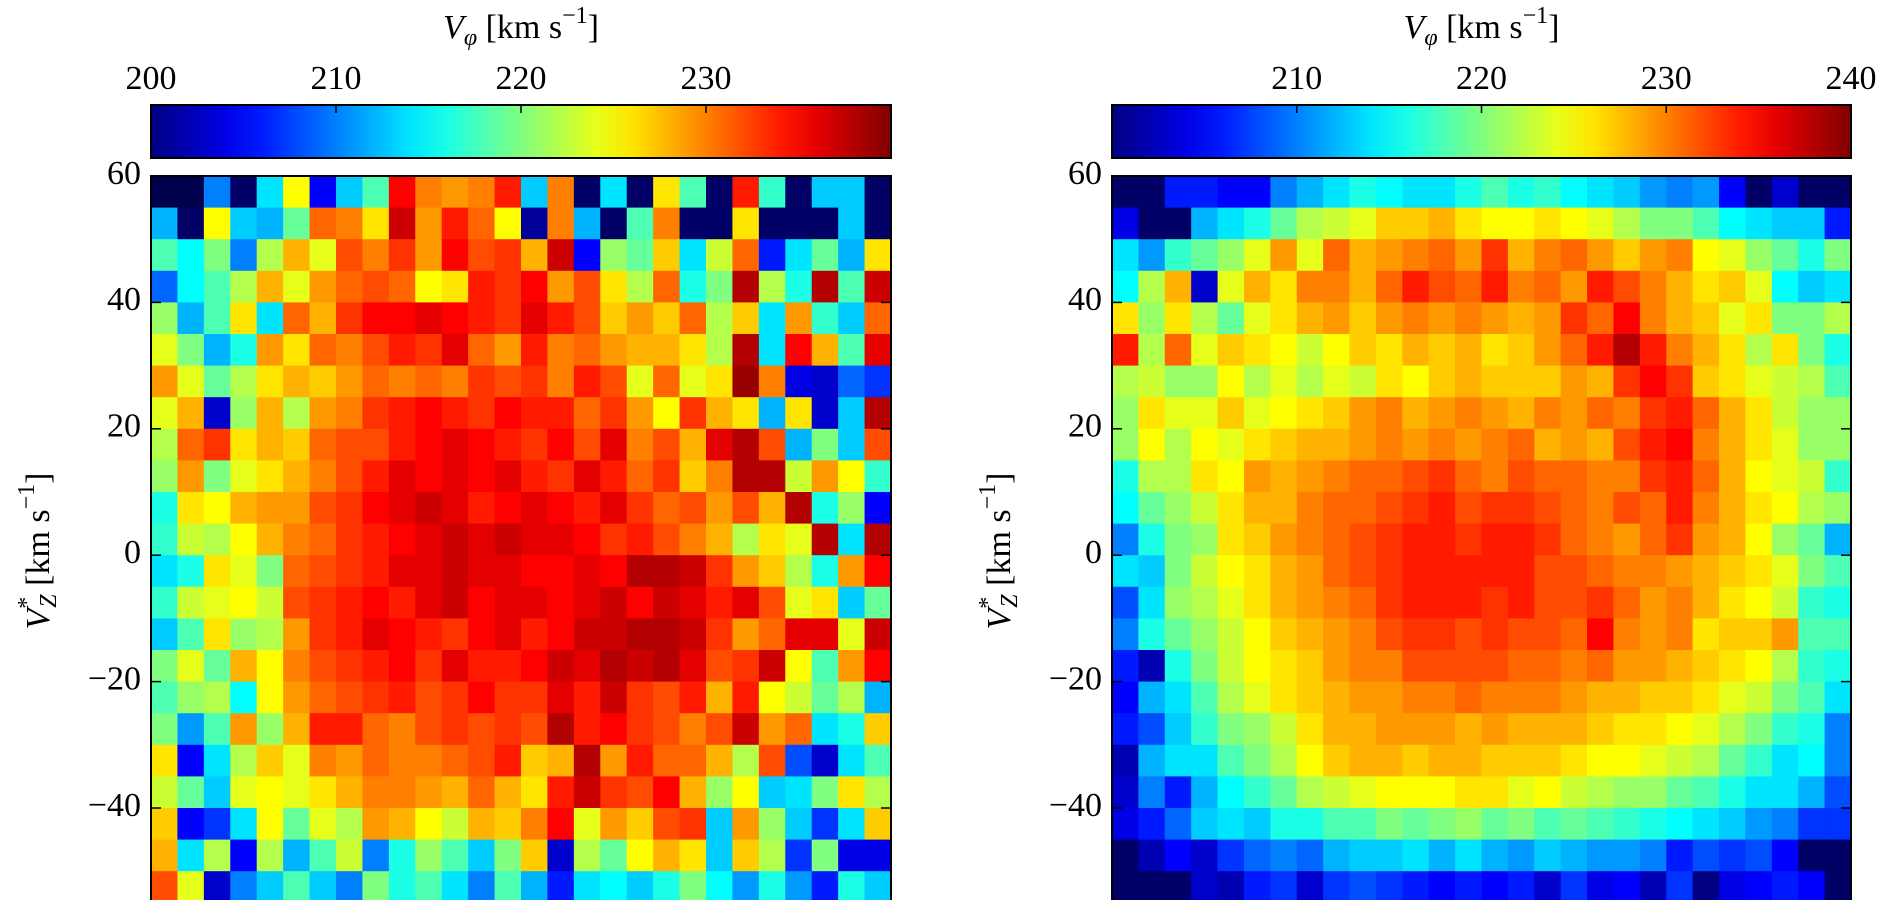  Describe the element at coordinates (27, 603) in the screenshot. I see `y-axis-label-part: *` at that location.